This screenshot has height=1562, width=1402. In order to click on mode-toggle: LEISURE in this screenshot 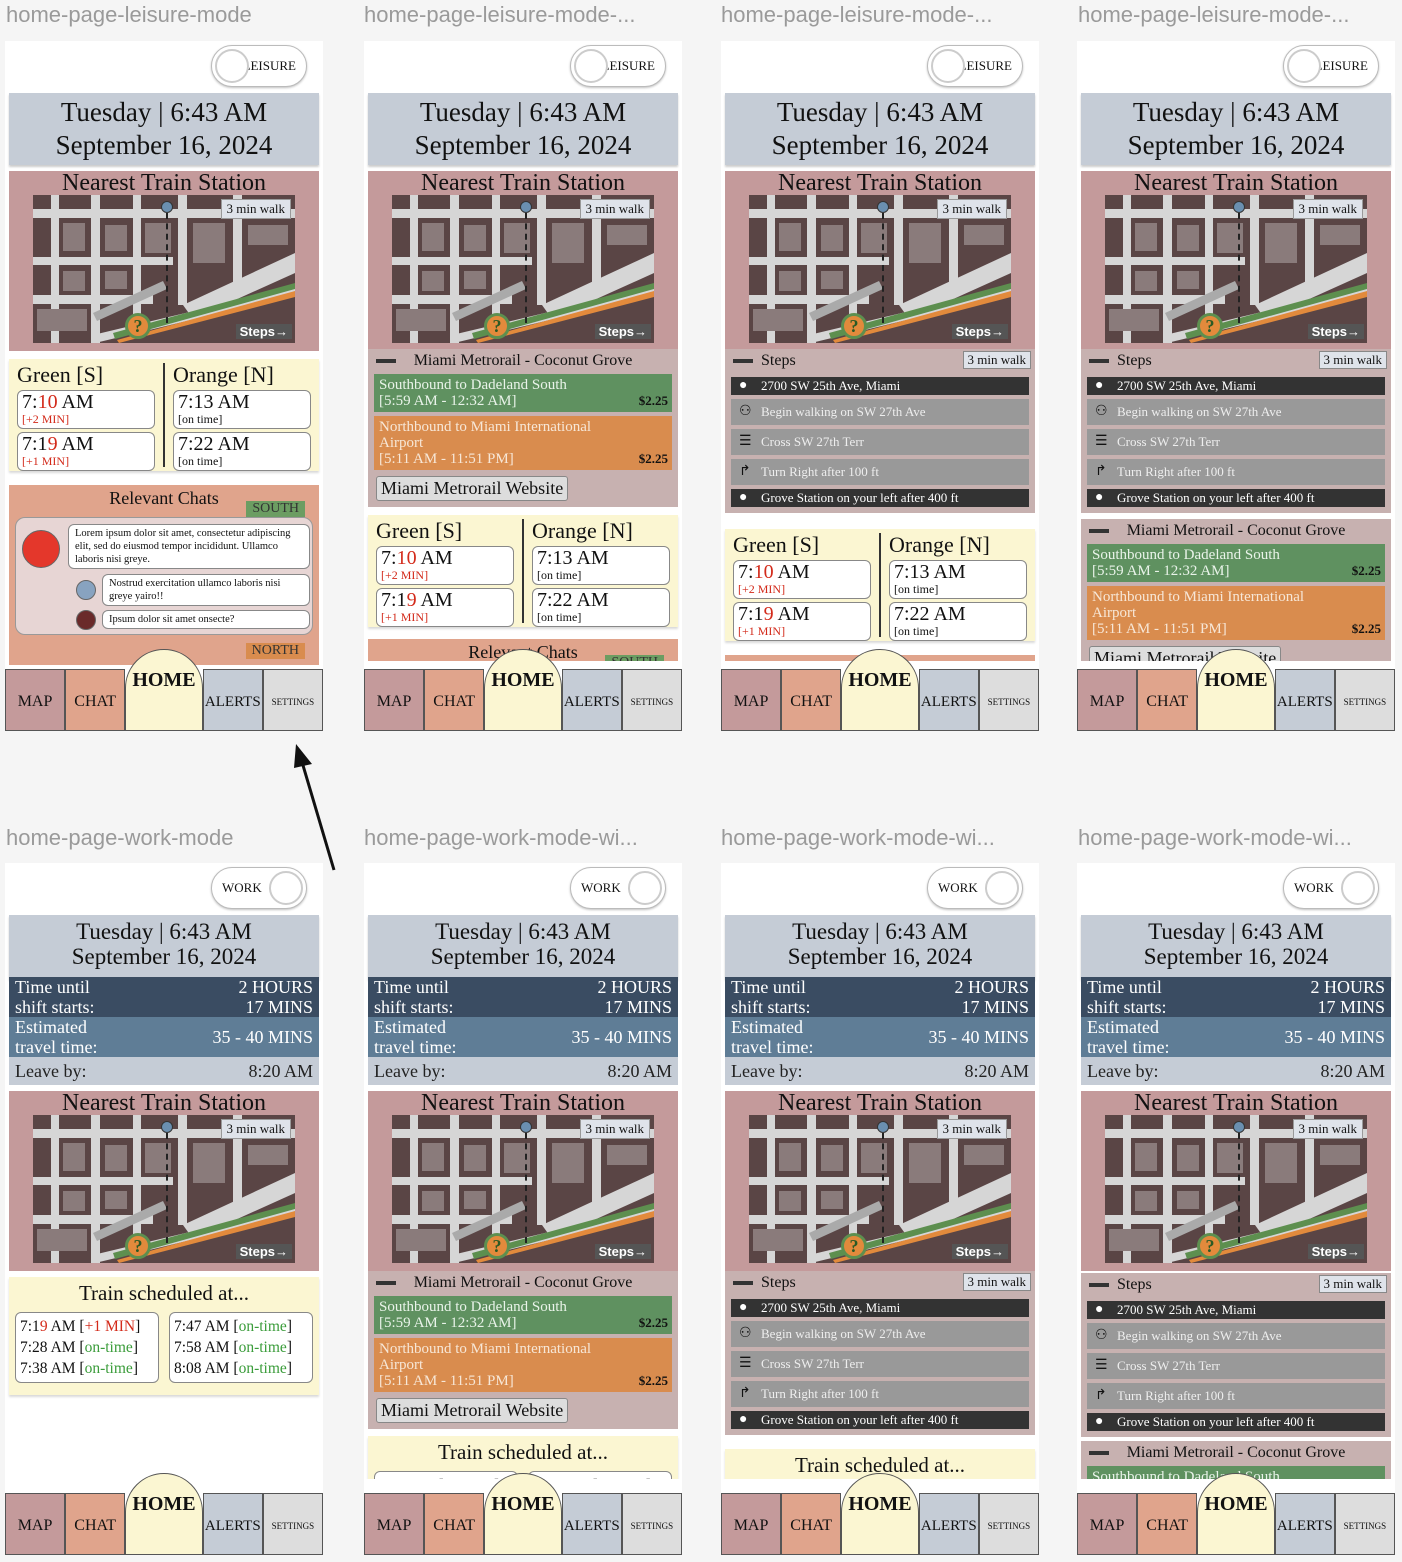, I will do `click(259, 66)`.